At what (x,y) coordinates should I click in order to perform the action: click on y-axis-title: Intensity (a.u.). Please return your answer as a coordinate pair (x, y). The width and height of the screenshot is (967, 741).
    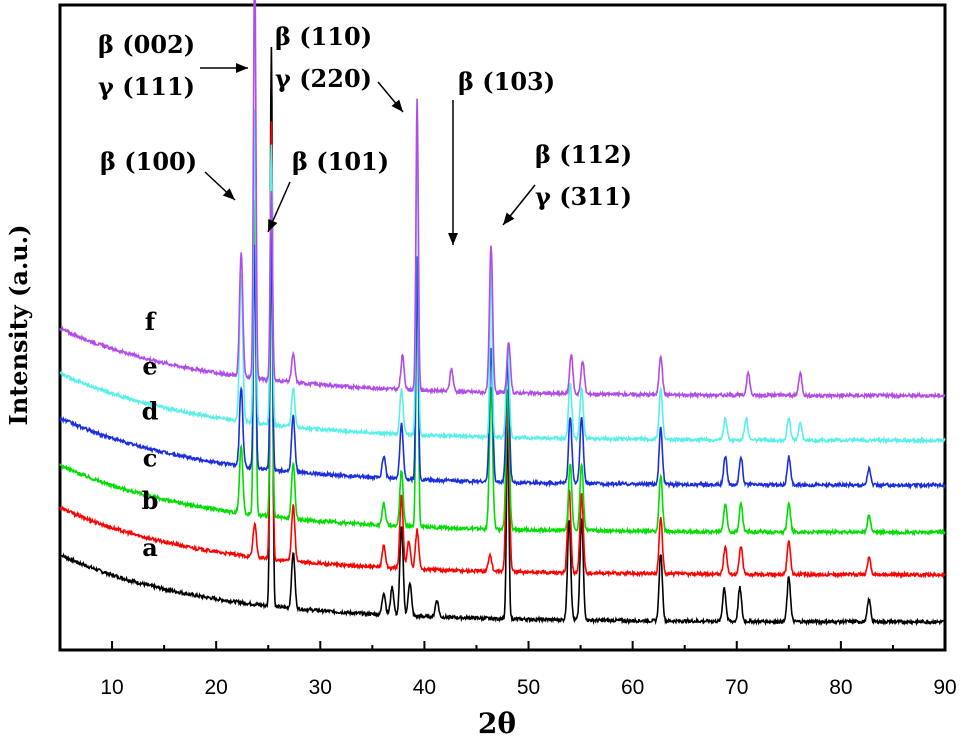
    Looking at the image, I should click on (18, 325).